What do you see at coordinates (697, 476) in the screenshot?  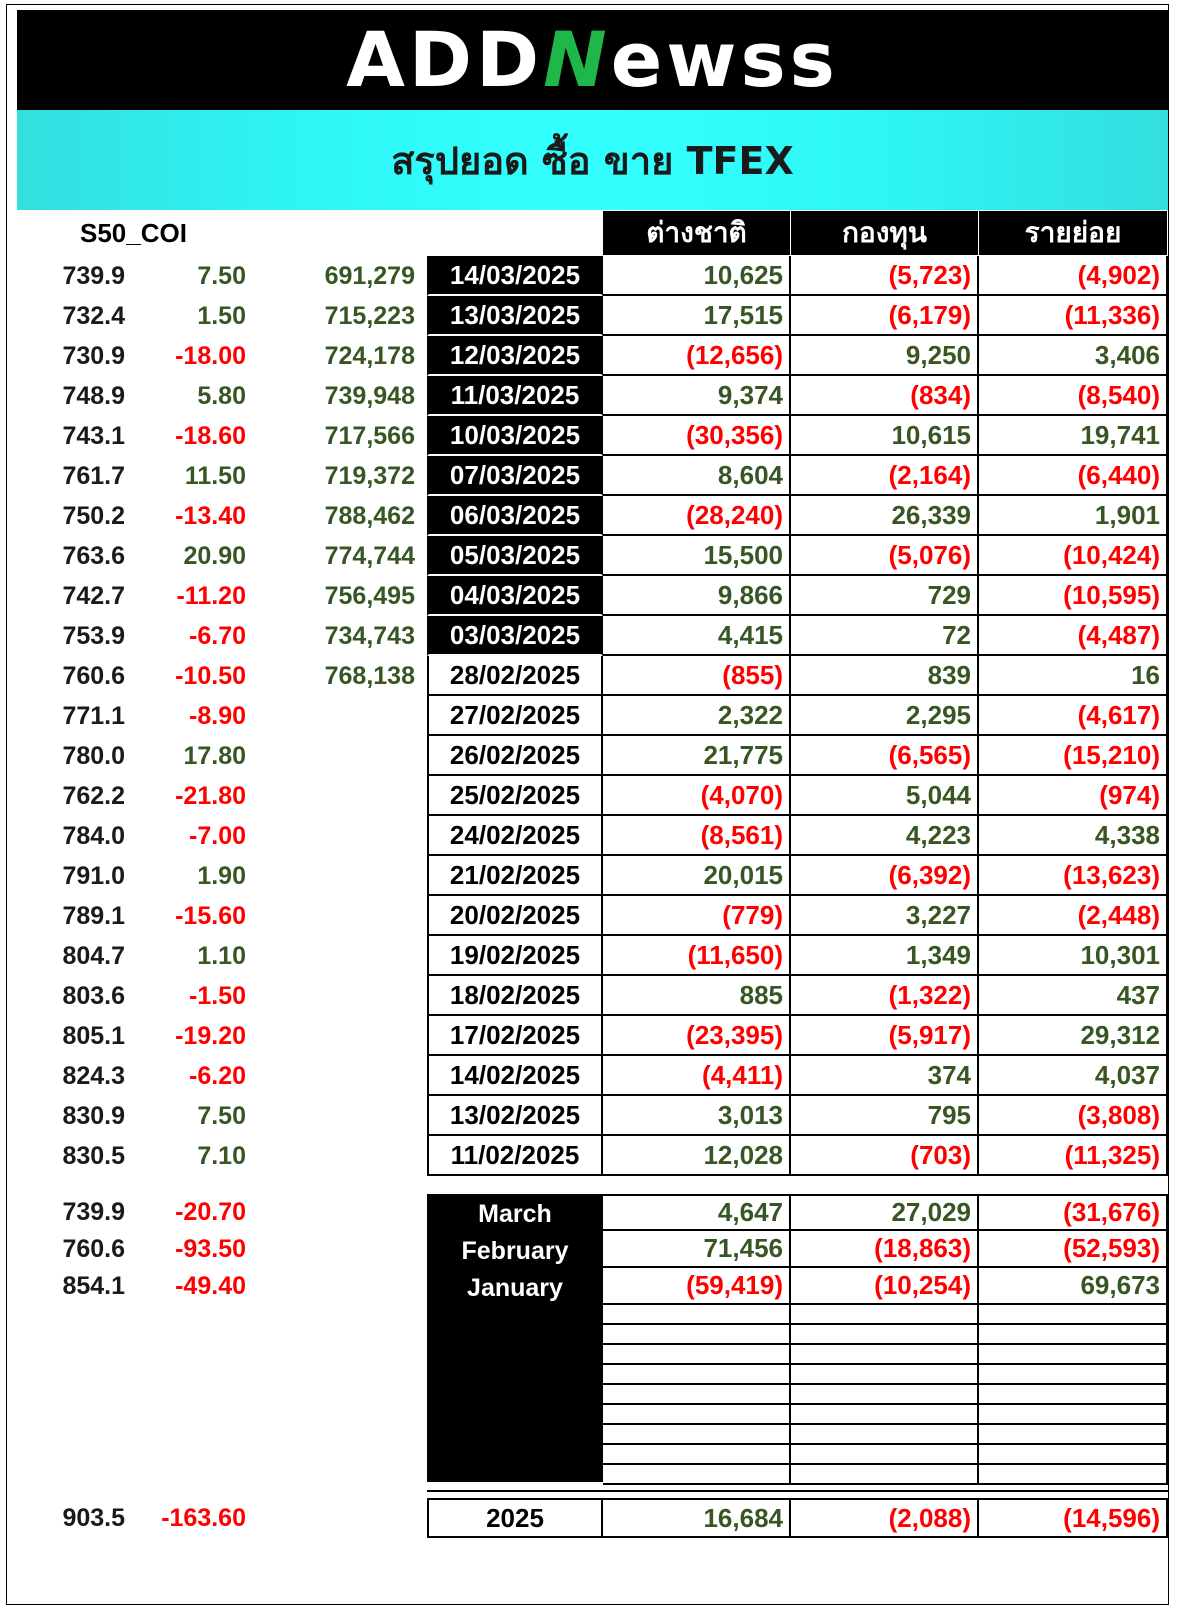 I see `value-foreign: 8,604` at bounding box center [697, 476].